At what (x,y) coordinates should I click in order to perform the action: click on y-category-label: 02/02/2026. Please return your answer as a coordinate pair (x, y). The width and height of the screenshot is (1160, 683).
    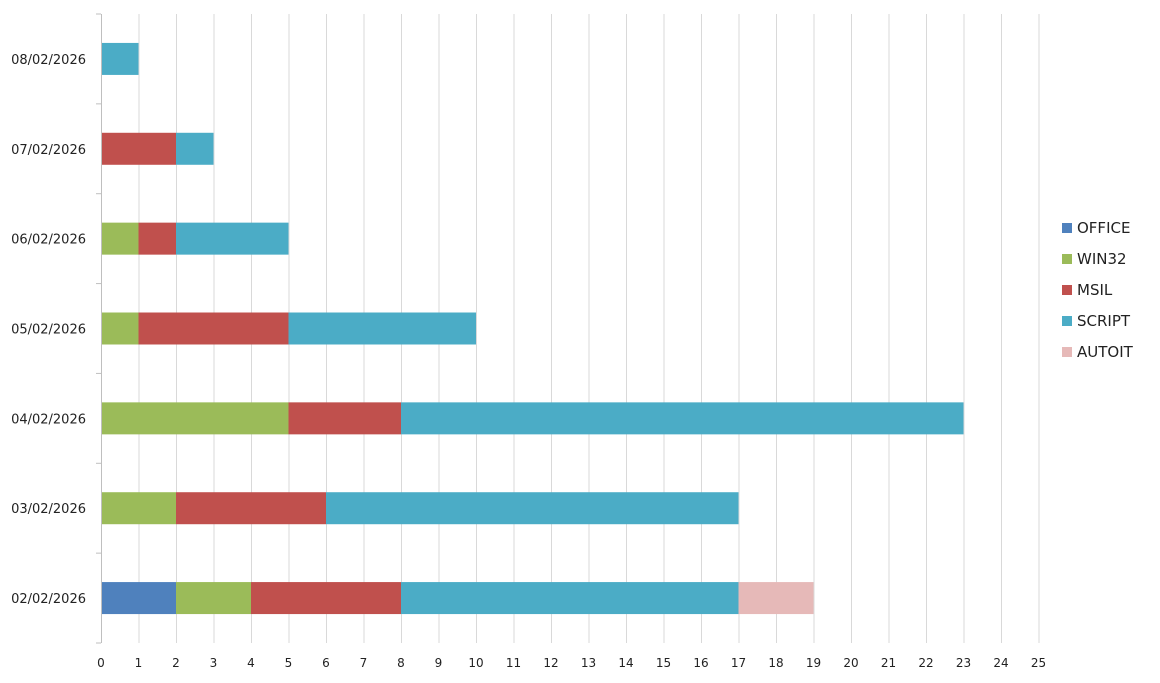
    Looking at the image, I should click on (48, 599).